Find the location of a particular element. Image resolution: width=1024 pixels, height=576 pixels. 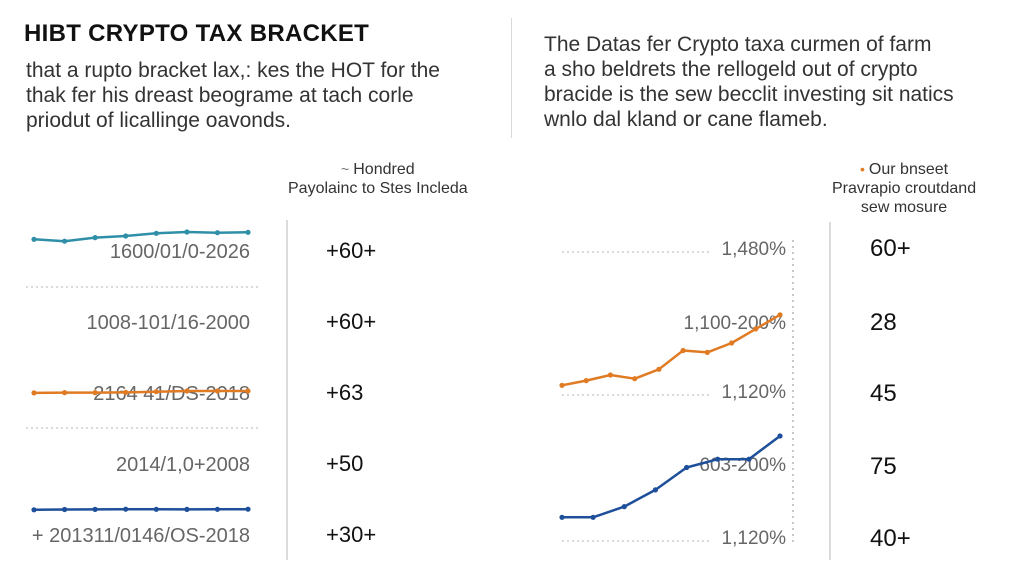

legend-marker-icon: ~ is located at coordinates (345, 169).